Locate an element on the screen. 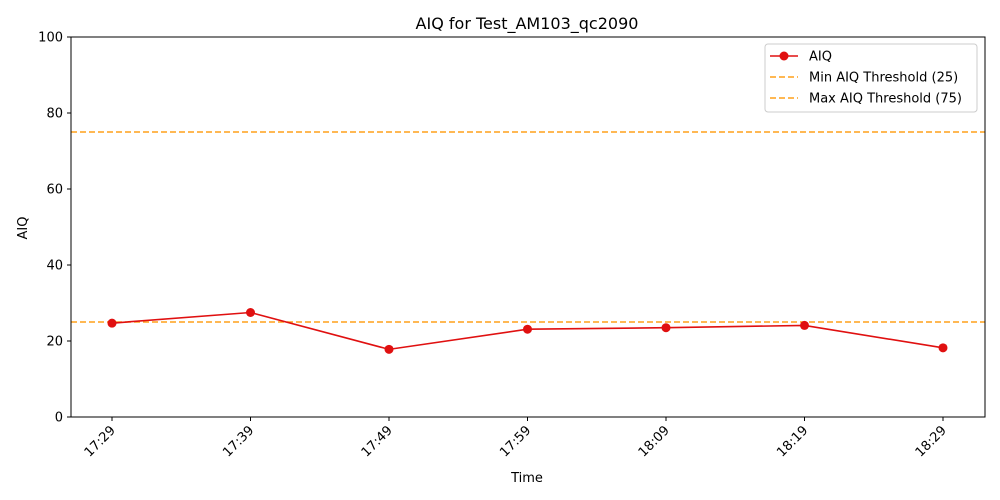 The image size is (1000, 500). legend-marker is located at coordinates (784, 56).